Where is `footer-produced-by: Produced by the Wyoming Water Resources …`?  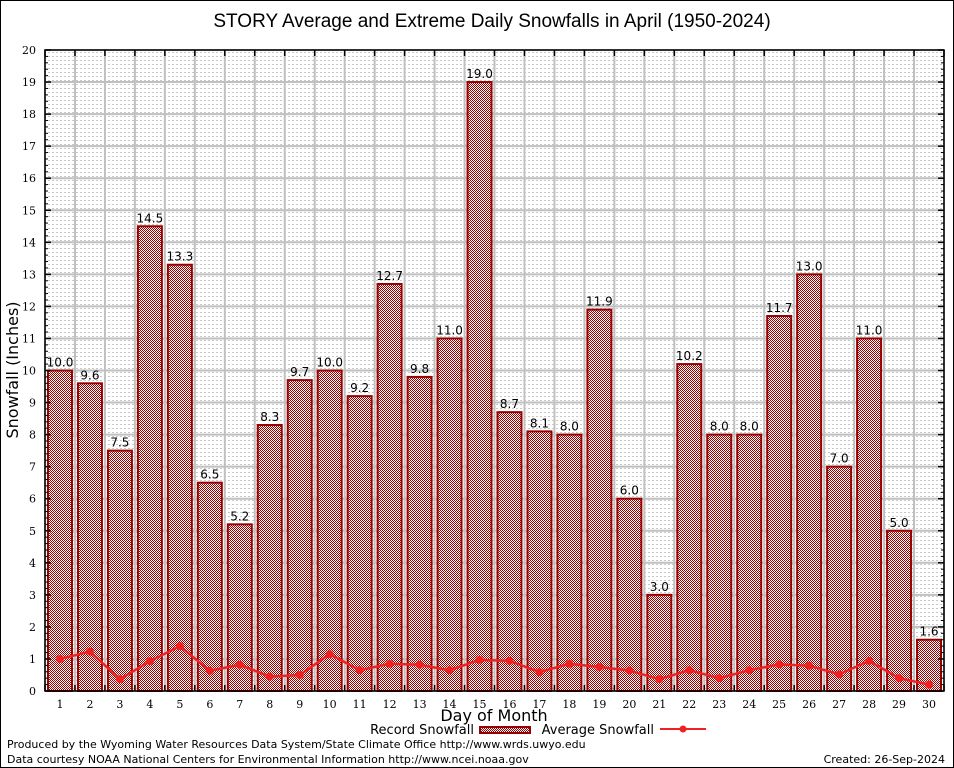
footer-produced-by: Produced by the Wyoming Water Resources … is located at coordinates (296, 744).